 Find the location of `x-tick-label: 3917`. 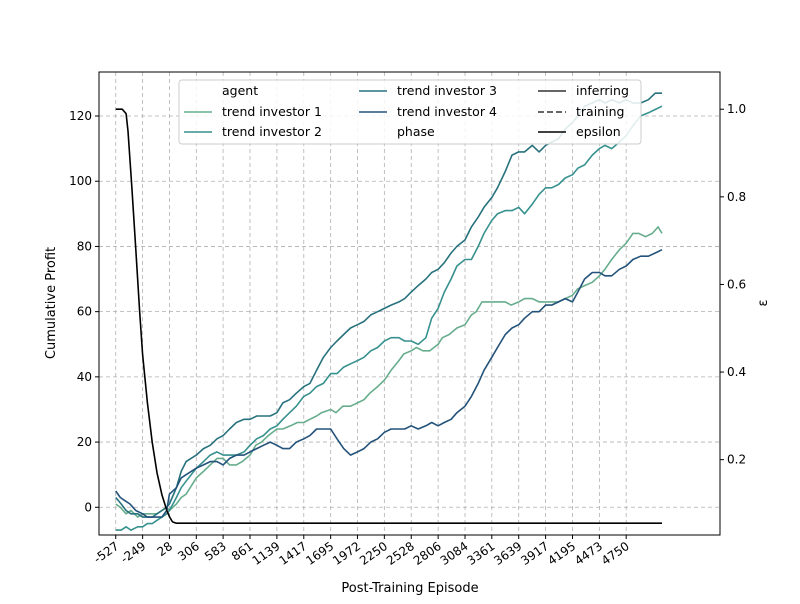

x-tick-label: 3917 is located at coordinates (534, 553).